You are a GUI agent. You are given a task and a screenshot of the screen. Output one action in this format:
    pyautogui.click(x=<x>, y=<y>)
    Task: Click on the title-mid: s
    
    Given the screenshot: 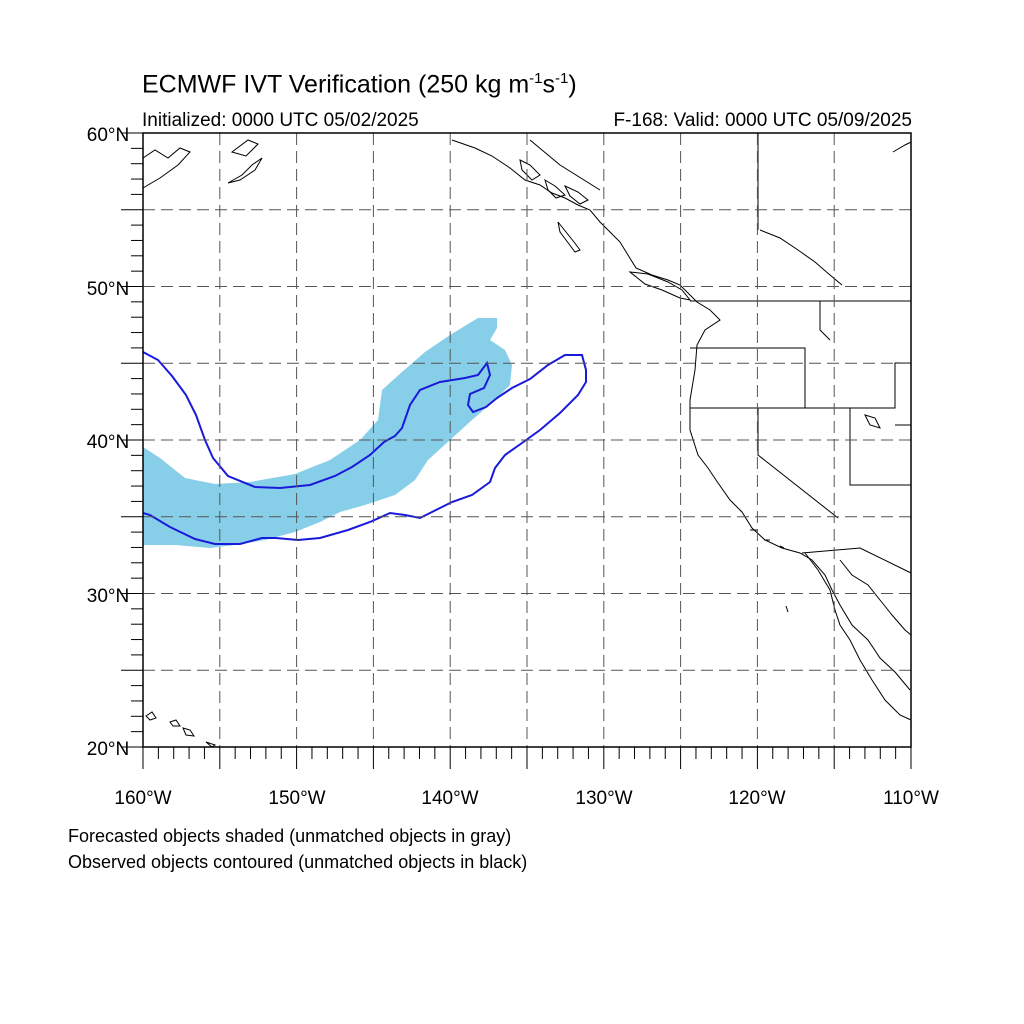 What is the action you would take?
    pyautogui.click(x=549, y=84)
    